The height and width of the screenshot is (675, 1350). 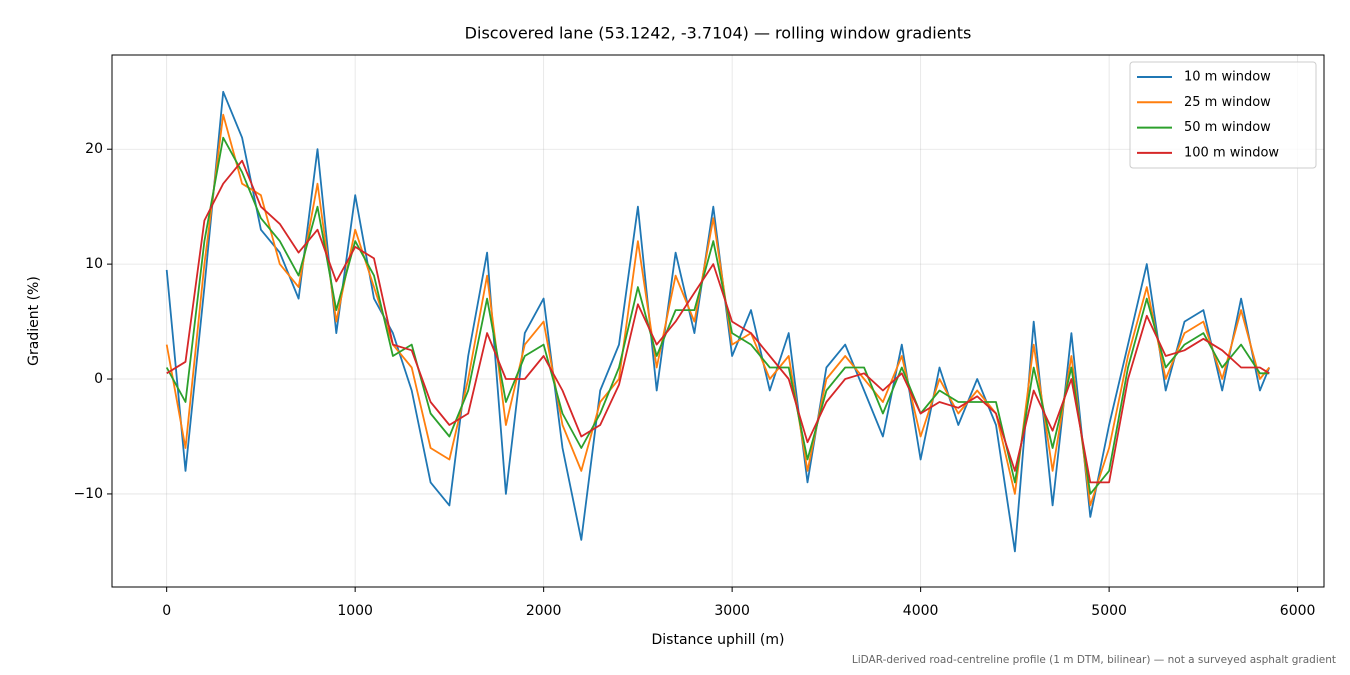 I want to click on y-axis-label: Gradient (%), so click(x=34, y=321).